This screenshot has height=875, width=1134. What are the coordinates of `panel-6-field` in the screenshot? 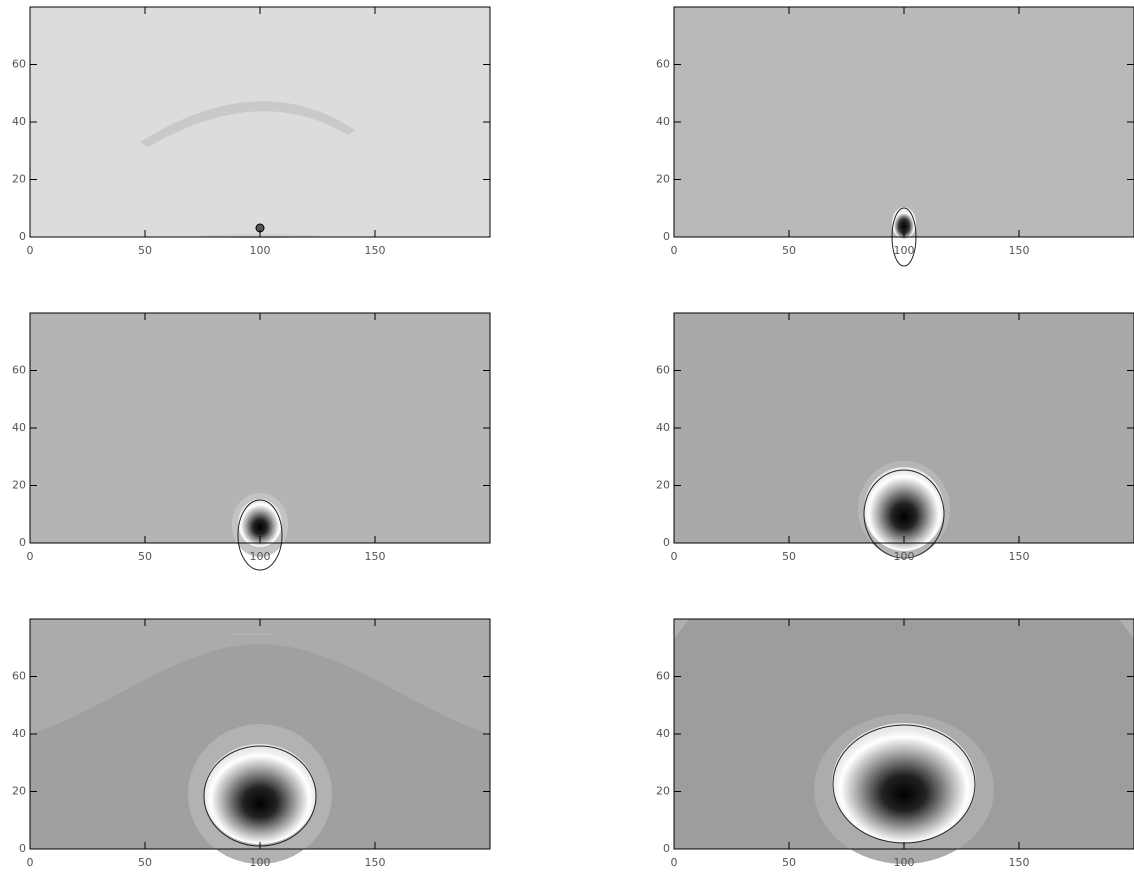 It's located at (904, 741).